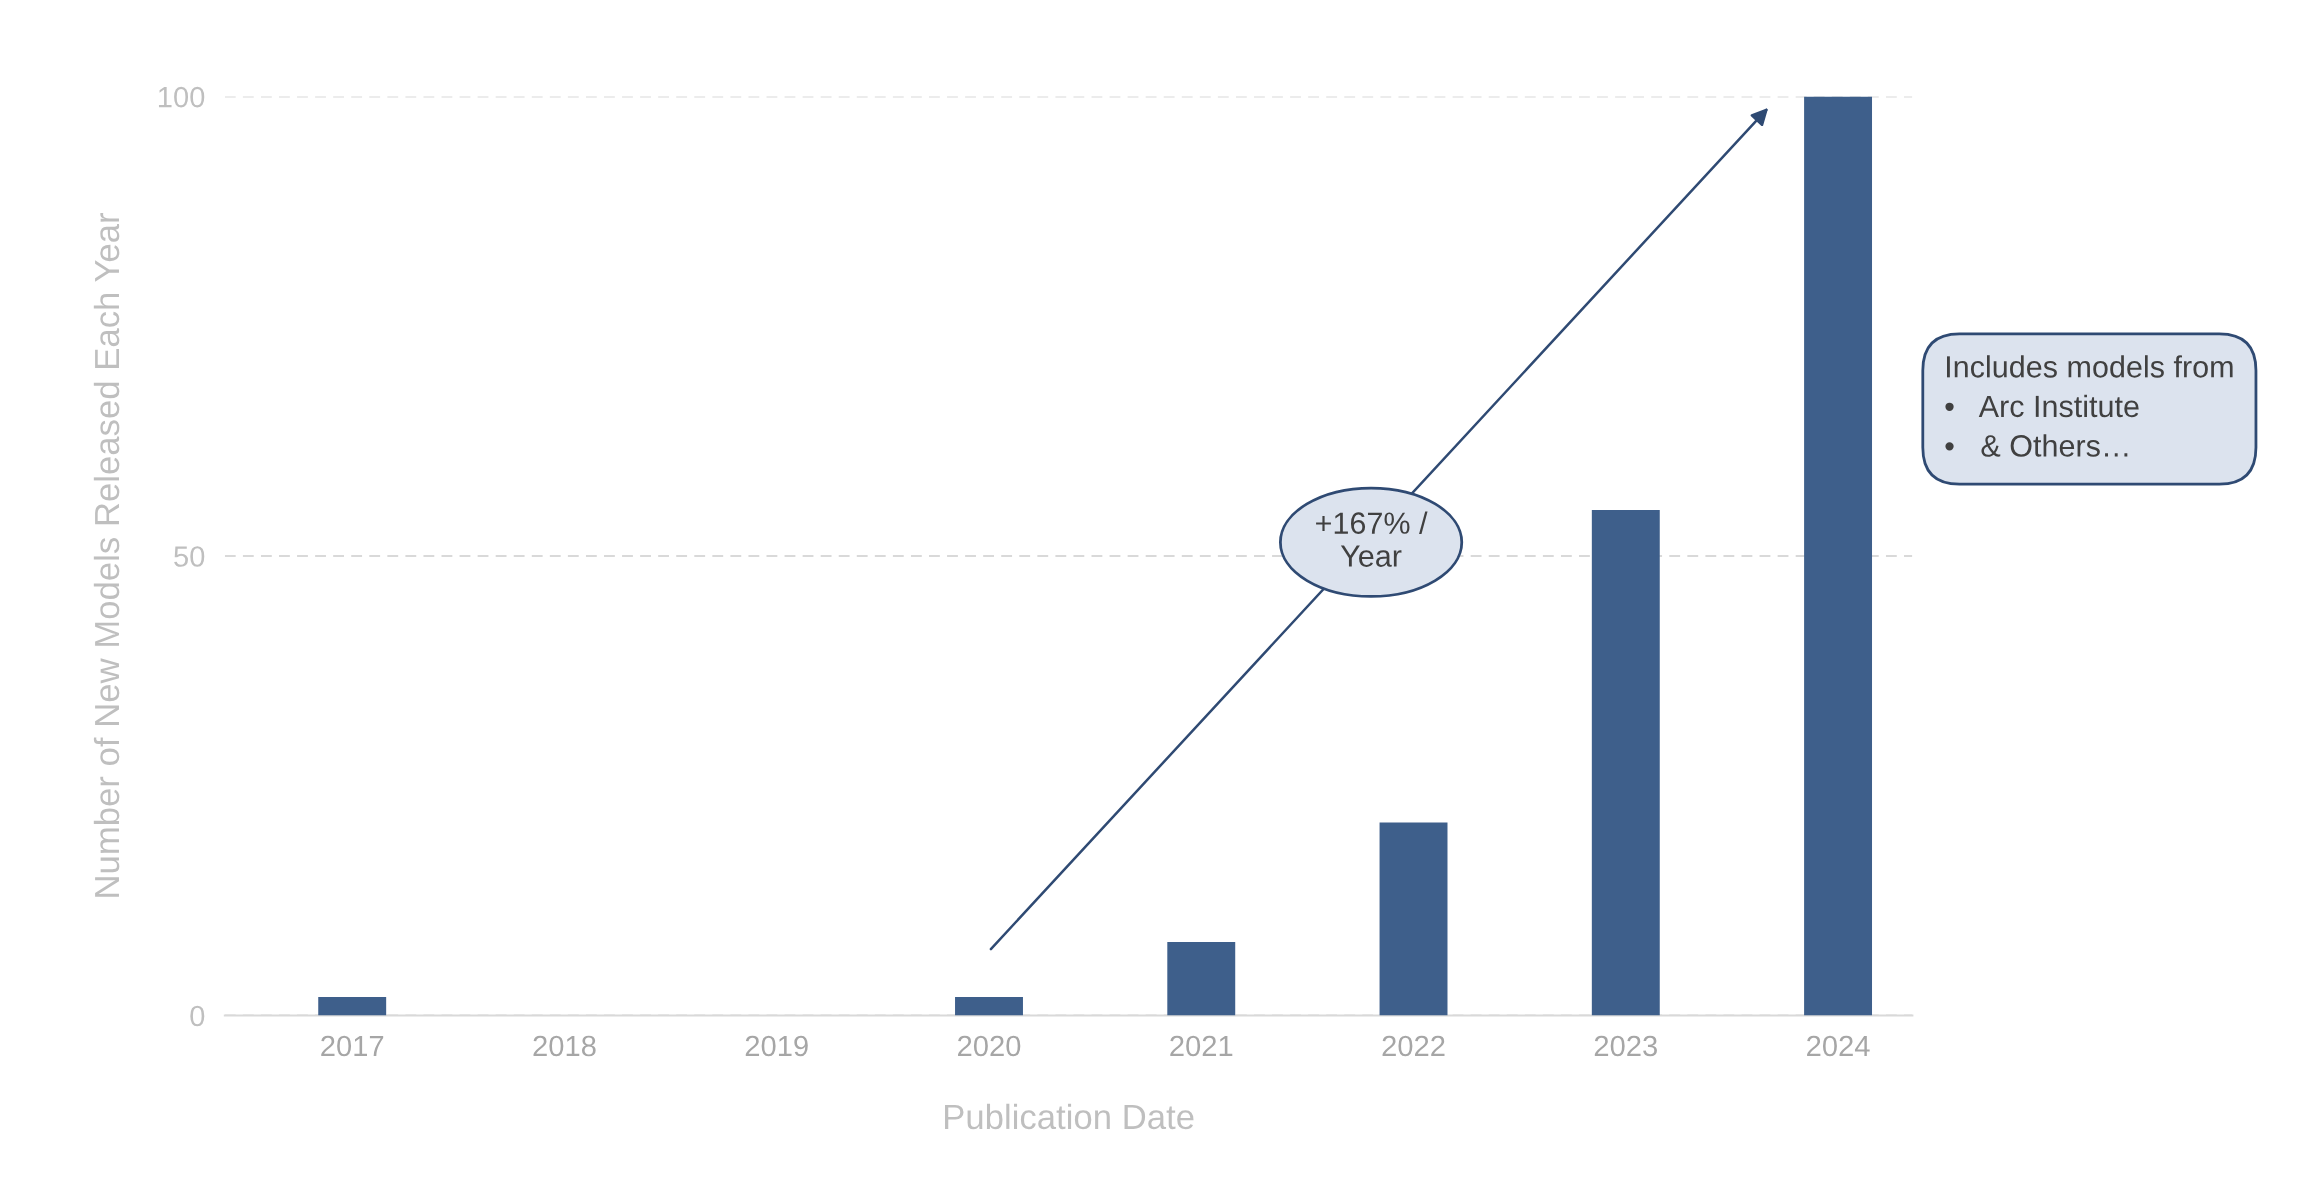 This screenshot has width=2318, height=1178. What do you see at coordinates (1838, 1046) in the screenshot?
I see `x-tick-label: 2024` at bounding box center [1838, 1046].